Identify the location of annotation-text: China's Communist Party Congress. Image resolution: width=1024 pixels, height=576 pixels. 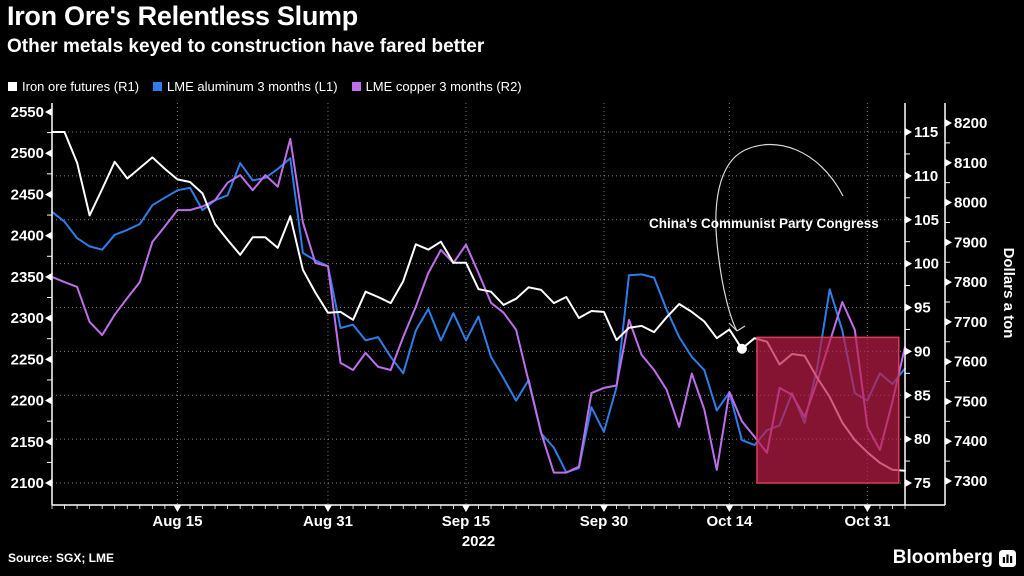
(764, 223).